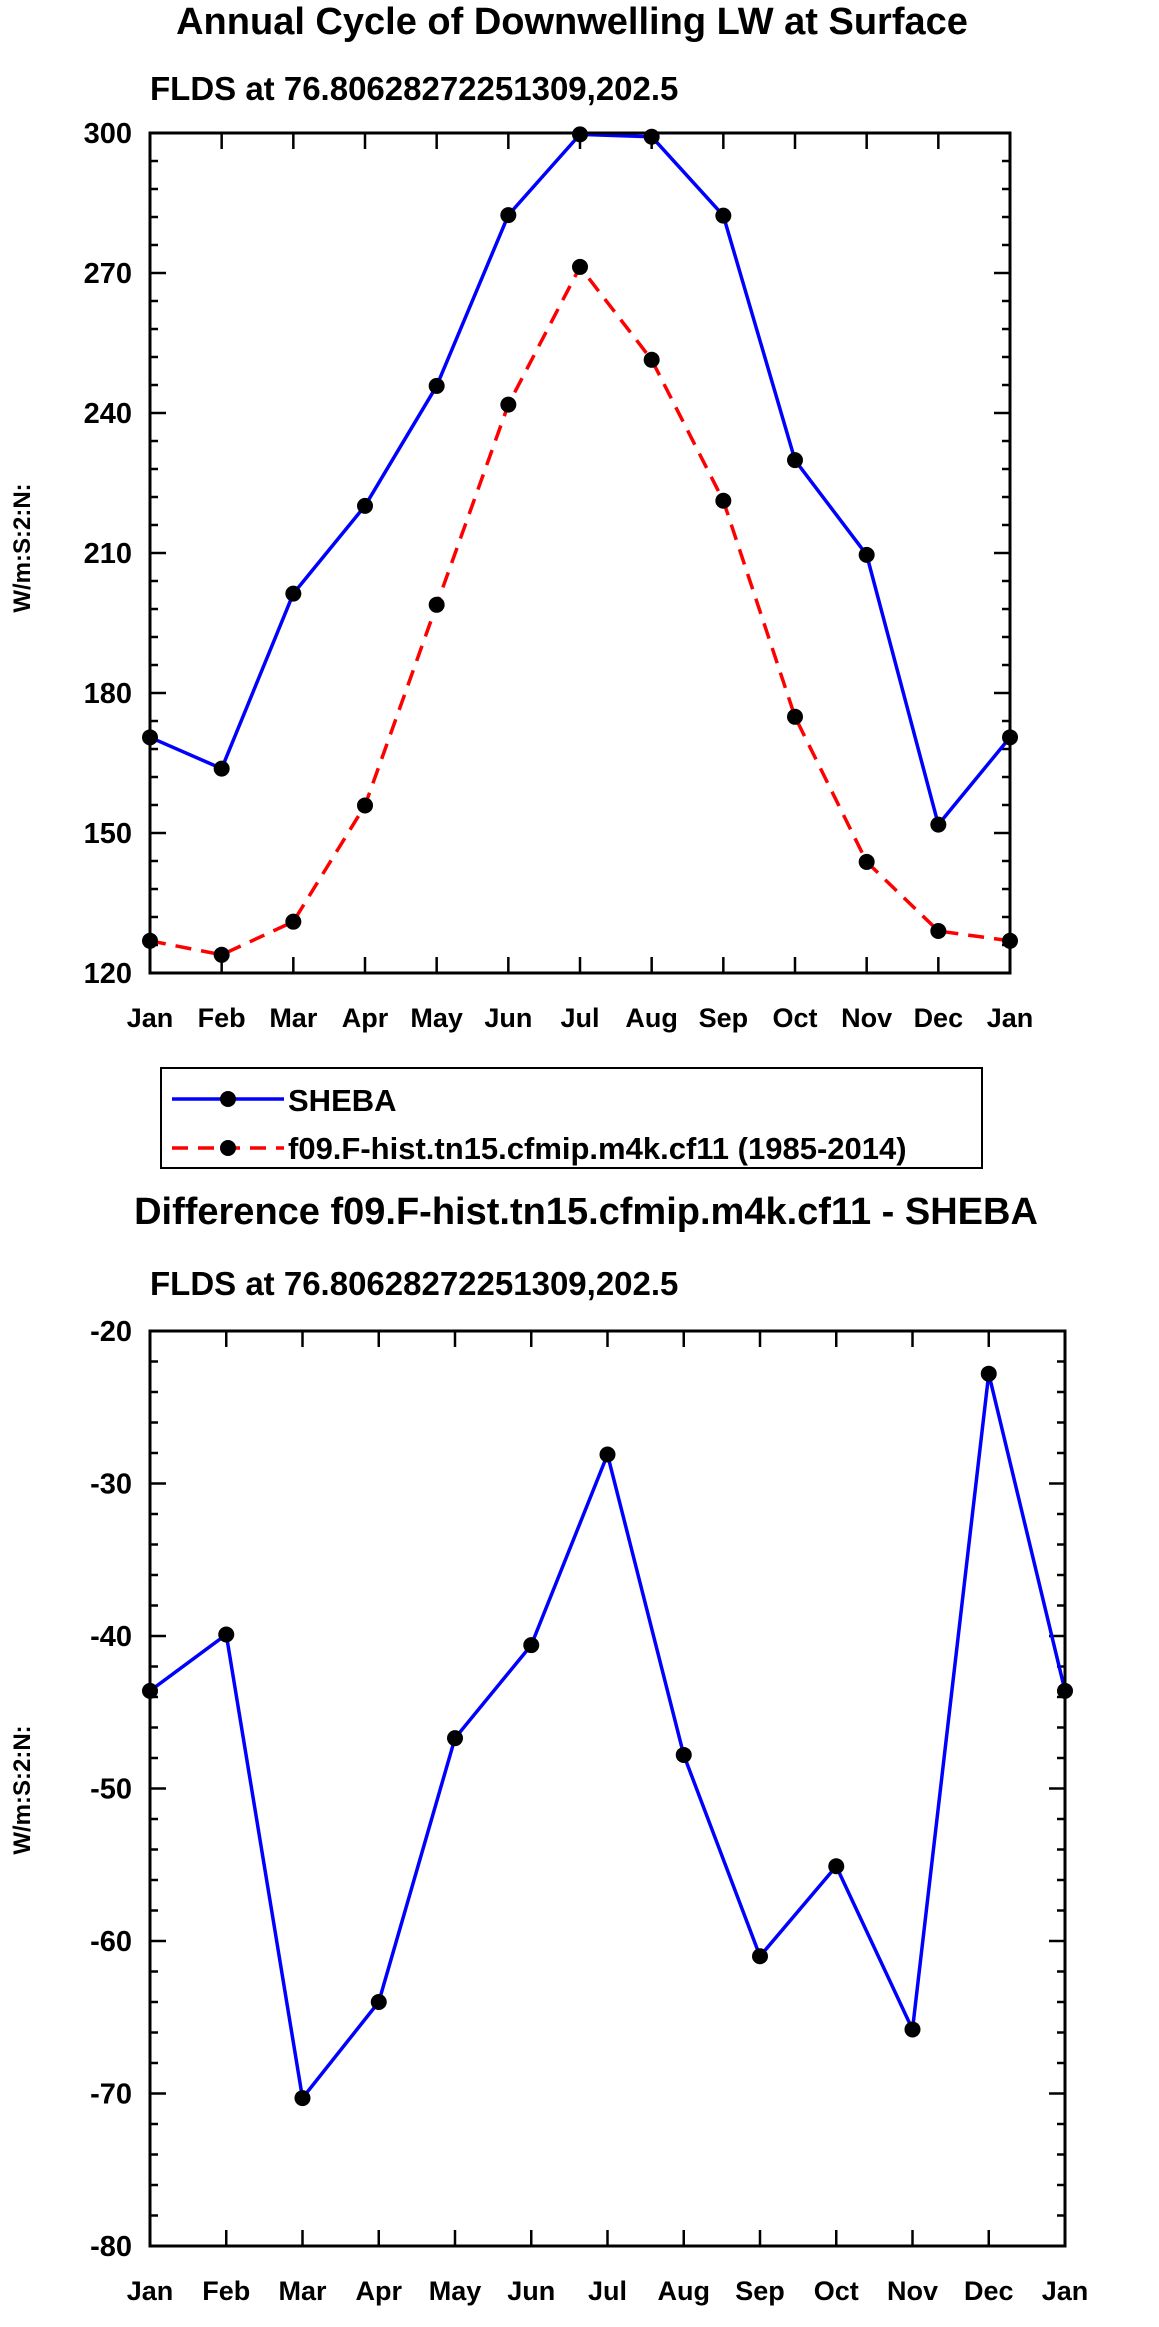 The height and width of the screenshot is (2327, 1159). I want to click on chart2-xtick-label: Sep, so click(760, 2291).